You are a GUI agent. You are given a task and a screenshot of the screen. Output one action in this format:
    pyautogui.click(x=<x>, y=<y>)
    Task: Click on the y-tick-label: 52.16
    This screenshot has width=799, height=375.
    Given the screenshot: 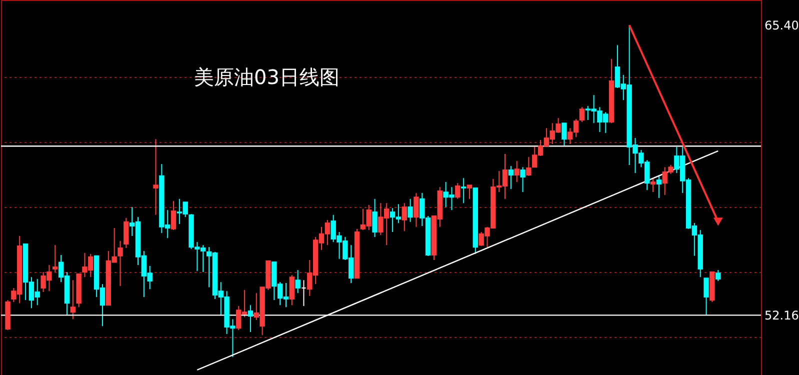 What is the action you would take?
    pyautogui.click(x=781, y=315)
    